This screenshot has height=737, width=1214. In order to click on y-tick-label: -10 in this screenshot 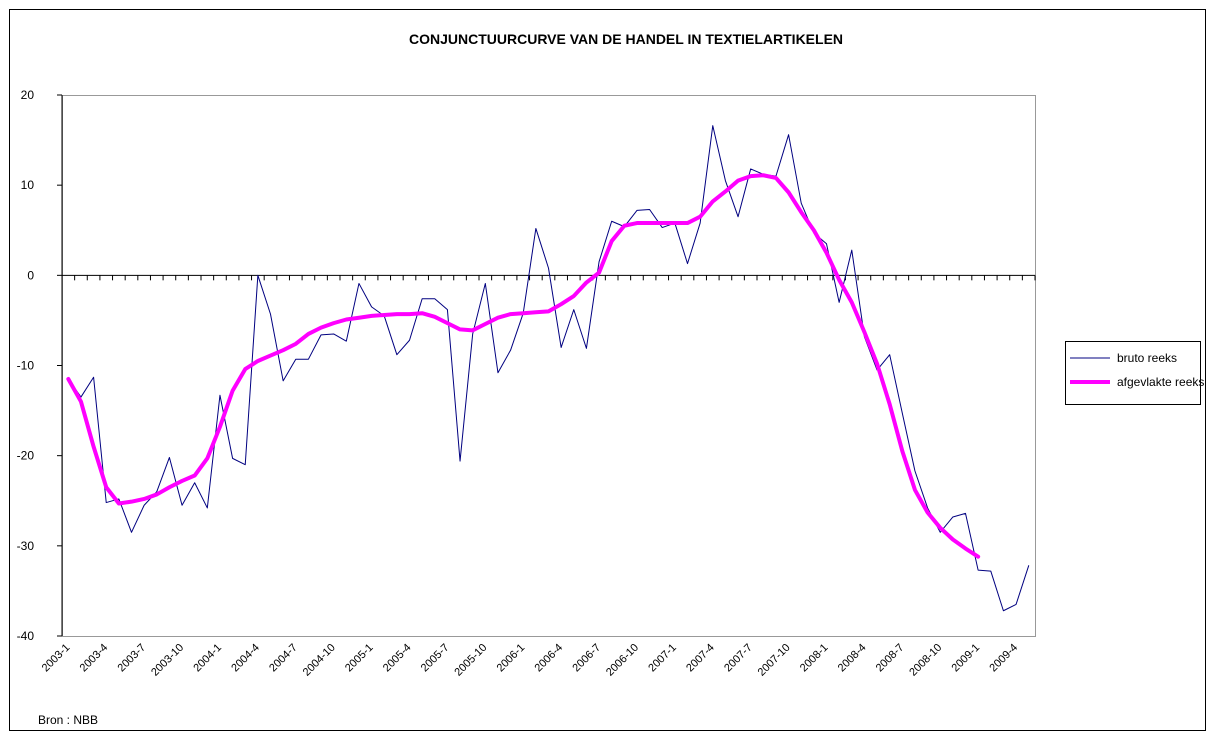, I will do `click(26, 366)`.